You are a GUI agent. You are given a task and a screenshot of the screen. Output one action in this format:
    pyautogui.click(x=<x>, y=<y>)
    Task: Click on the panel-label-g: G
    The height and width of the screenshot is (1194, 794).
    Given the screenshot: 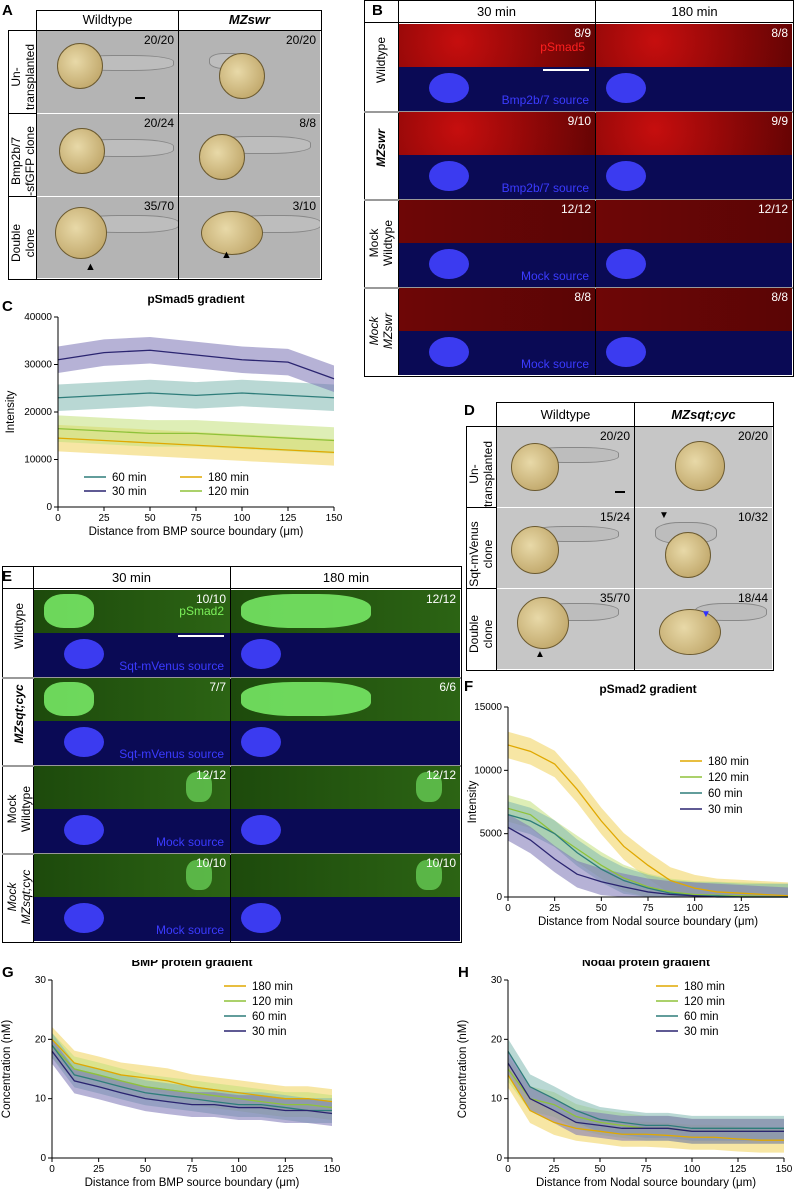 What is the action you would take?
    pyautogui.click(x=8, y=972)
    